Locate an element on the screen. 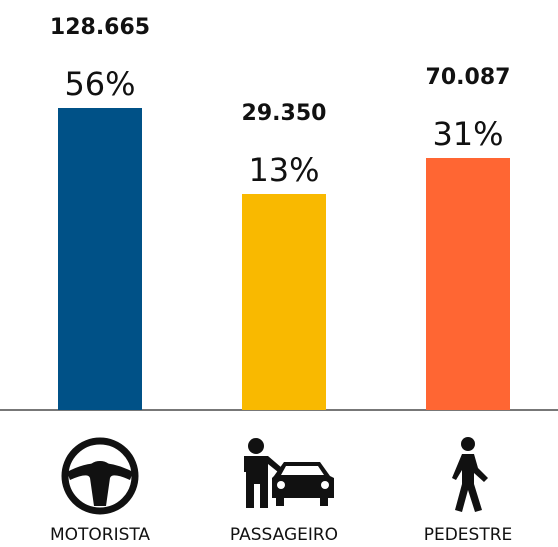 This screenshot has width=558, height=547. value-label: 13% is located at coordinates (283, 170).